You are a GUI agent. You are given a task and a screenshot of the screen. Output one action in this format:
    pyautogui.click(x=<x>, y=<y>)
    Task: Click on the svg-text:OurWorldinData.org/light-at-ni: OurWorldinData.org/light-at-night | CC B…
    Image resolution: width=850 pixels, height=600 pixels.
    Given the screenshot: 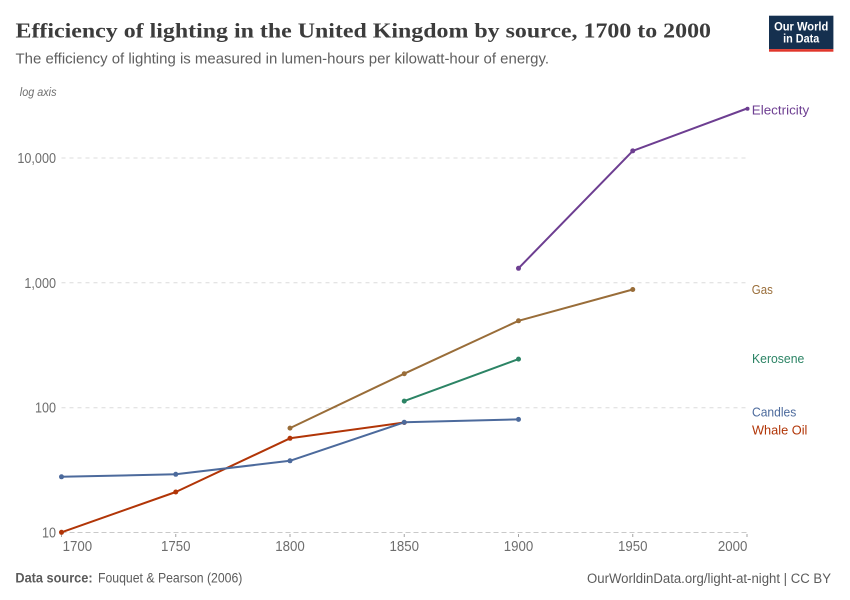 What is the action you would take?
    pyautogui.click(x=709, y=578)
    